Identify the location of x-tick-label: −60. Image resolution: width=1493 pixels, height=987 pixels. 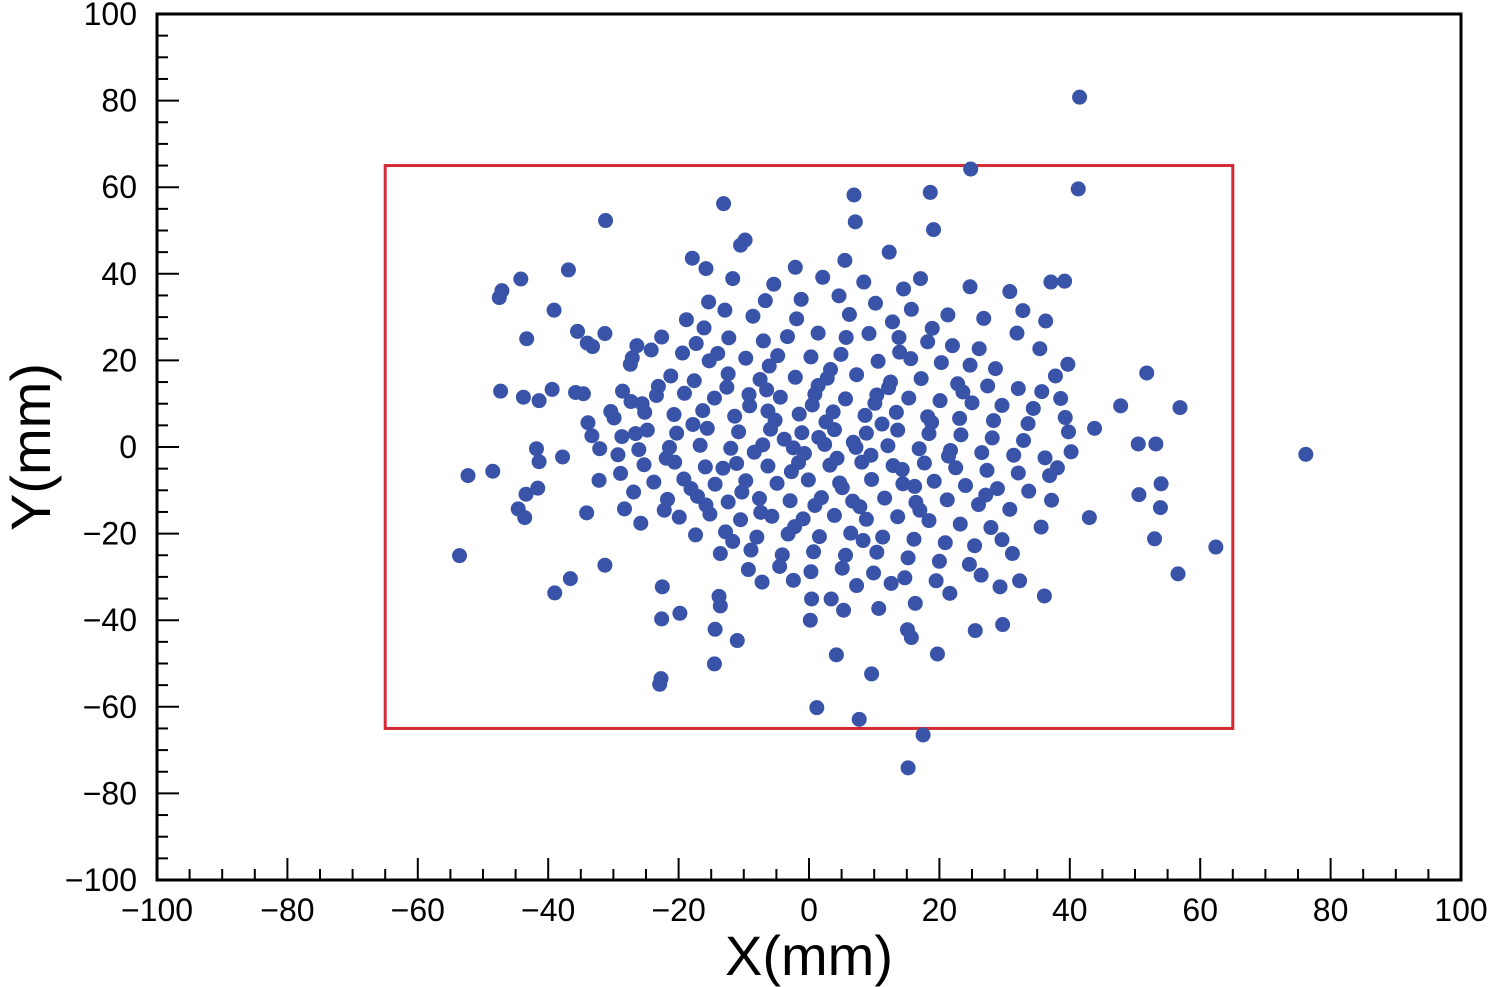
(418, 910).